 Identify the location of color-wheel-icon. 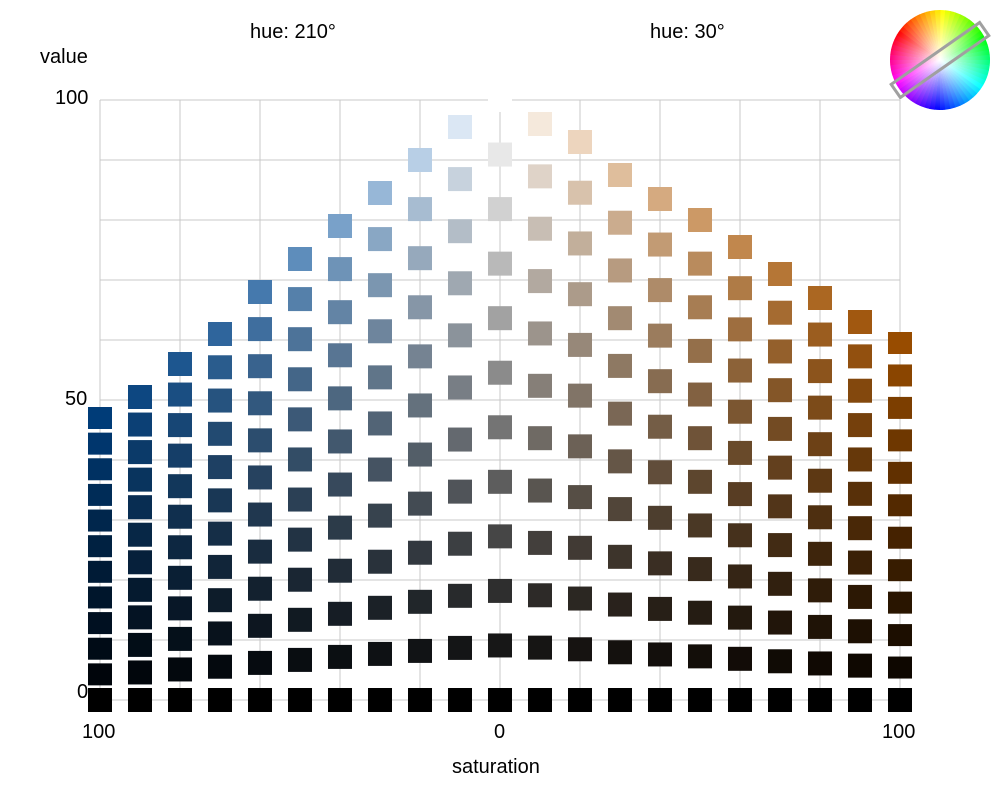
(940, 60).